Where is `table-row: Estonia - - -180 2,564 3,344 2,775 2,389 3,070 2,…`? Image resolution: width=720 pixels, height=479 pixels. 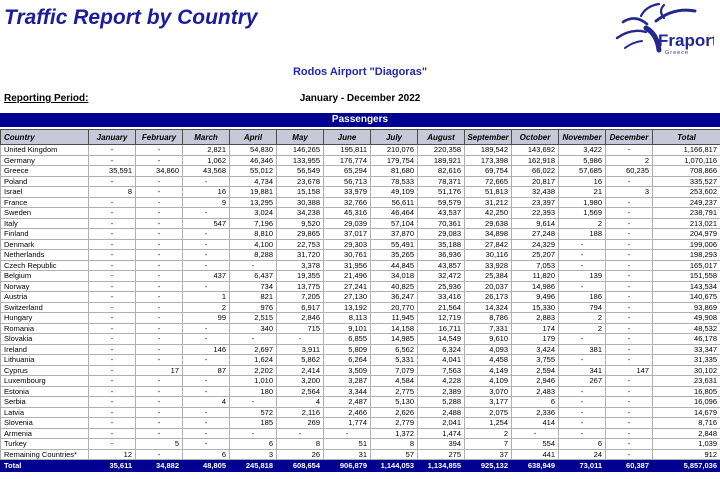
table-row: Estonia - - -180 2,564 3,344 2,775 2,389 3,070 2,… is located at coordinates (360, 391).